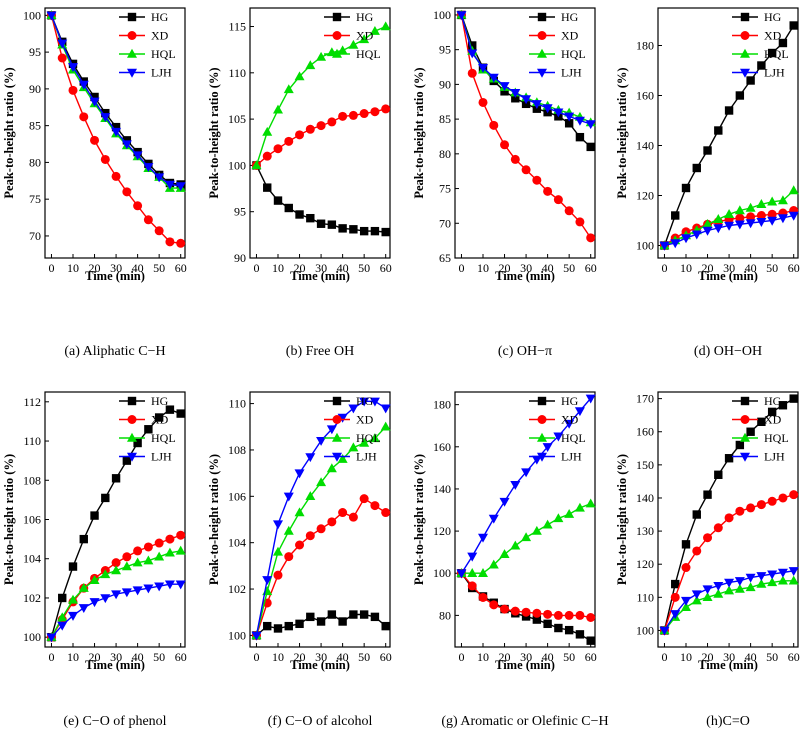 The height and width of the screenshot is (734, 810). I want to click on y-tick-label: 70, so click(35, 236).